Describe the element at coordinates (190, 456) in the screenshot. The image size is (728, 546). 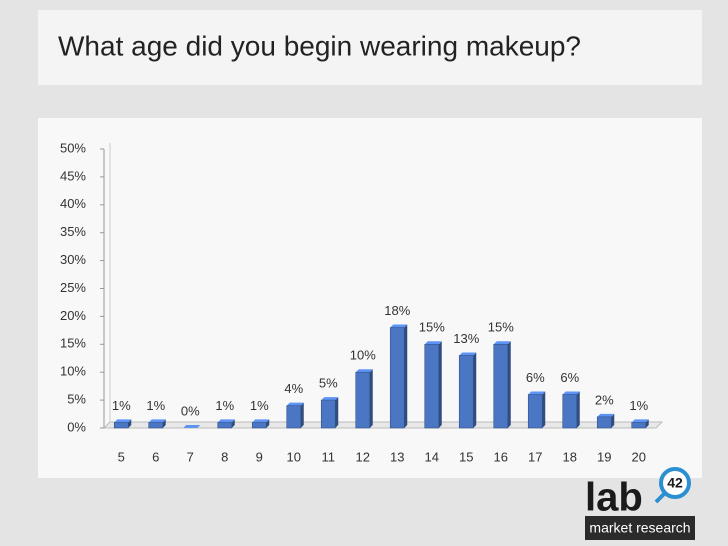
I see `x-tick-label: 7` at that location.